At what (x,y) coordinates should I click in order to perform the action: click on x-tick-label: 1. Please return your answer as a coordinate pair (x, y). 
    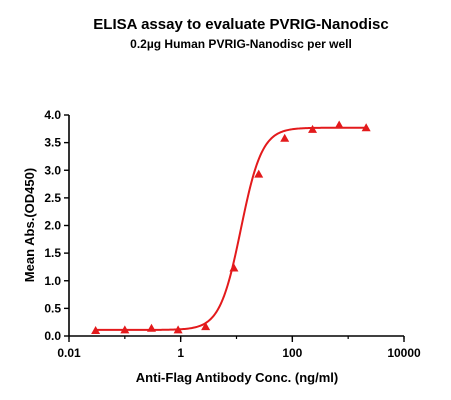
    Looking at the image, I should click on (180, 353).